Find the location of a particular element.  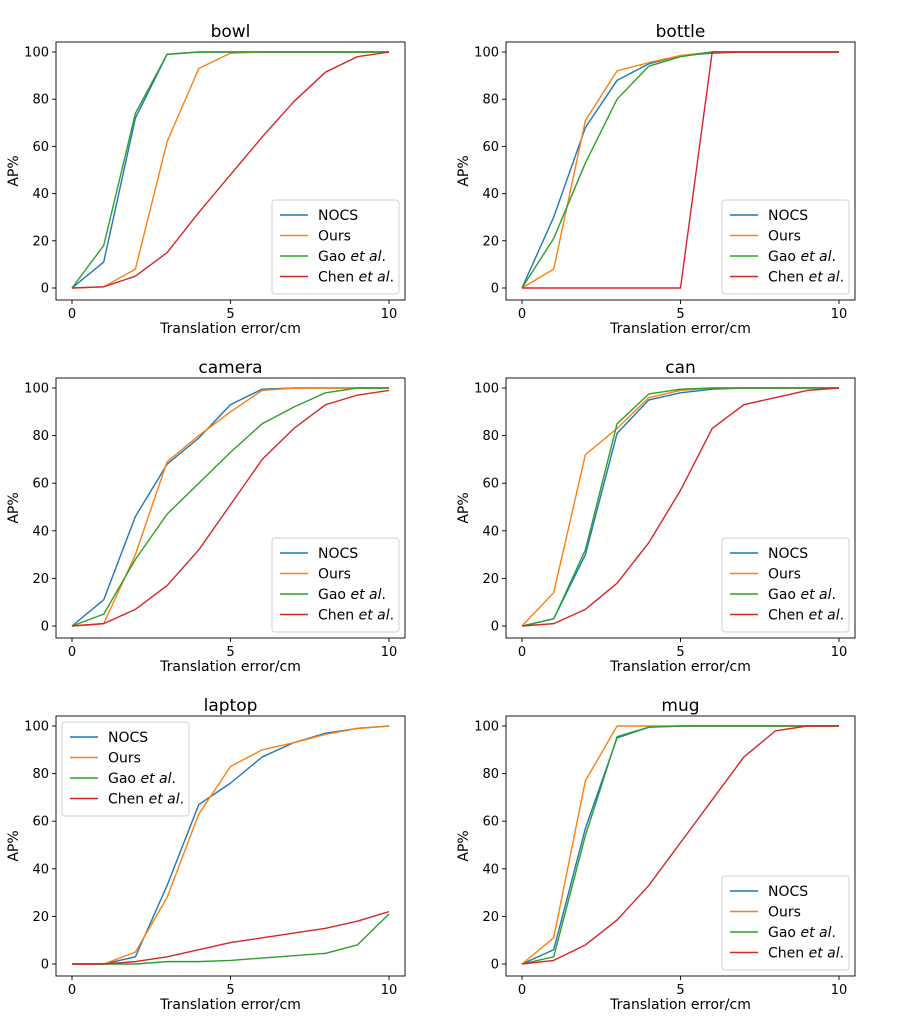

chart-title: camera is located at coordinates (230, 368).